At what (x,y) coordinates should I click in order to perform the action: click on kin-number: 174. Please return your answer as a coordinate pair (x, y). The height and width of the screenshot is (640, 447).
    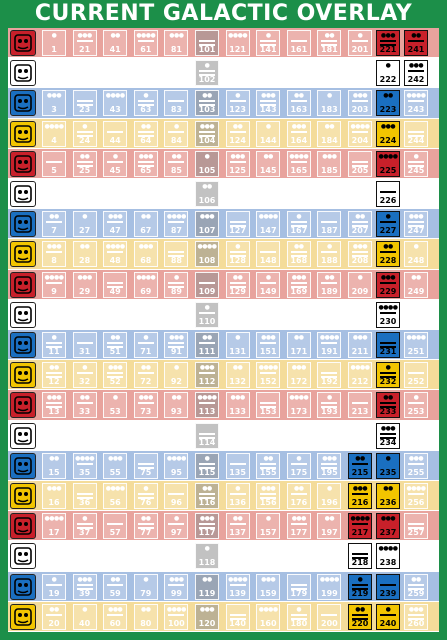
    Looking at the image, I should click on (299, 442).